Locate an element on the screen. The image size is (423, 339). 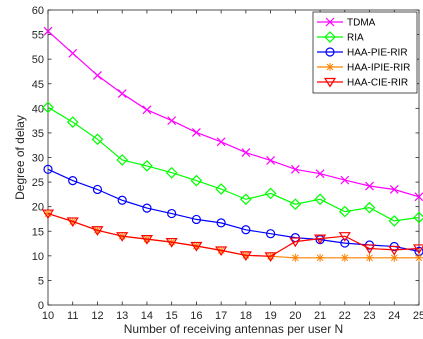
y-tick-label: 20 is located at coordinates (38, 208).